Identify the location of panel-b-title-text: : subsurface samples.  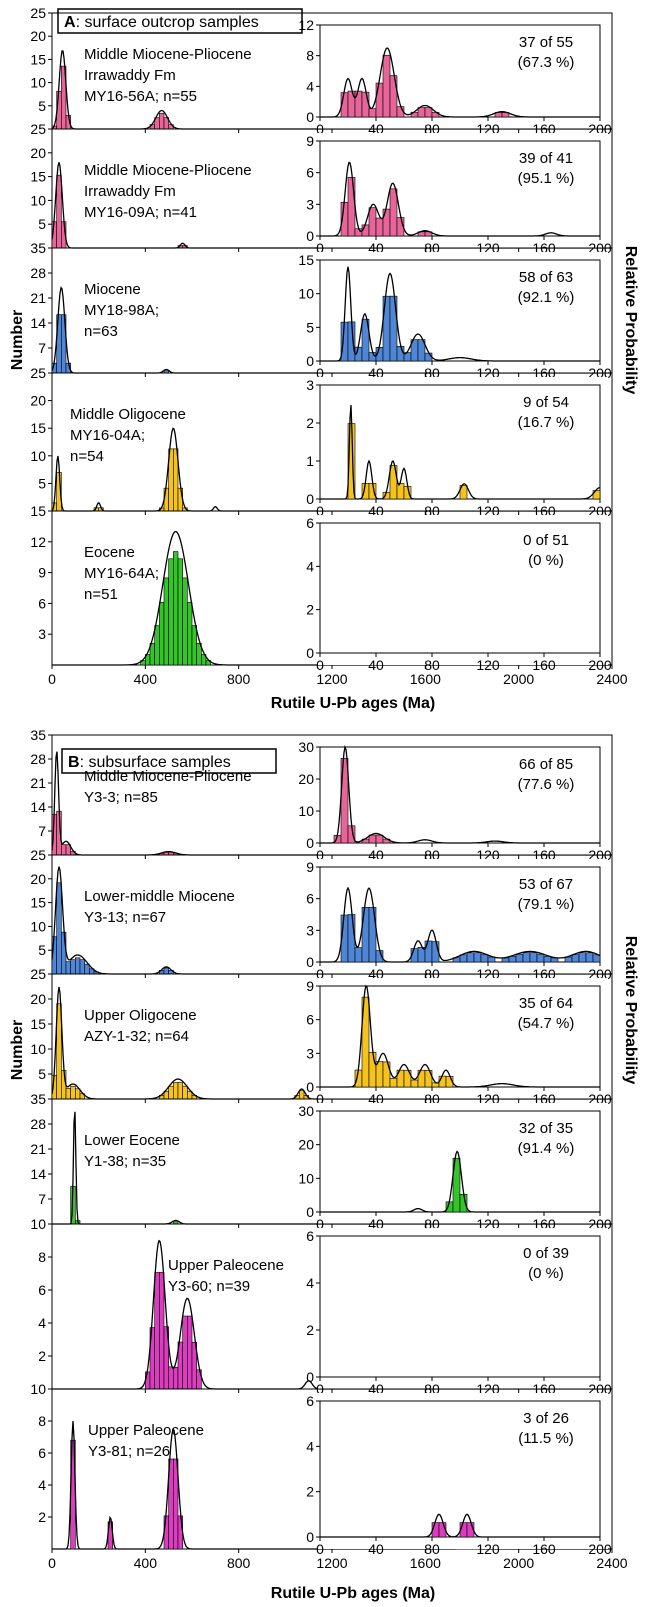
(155, 762).